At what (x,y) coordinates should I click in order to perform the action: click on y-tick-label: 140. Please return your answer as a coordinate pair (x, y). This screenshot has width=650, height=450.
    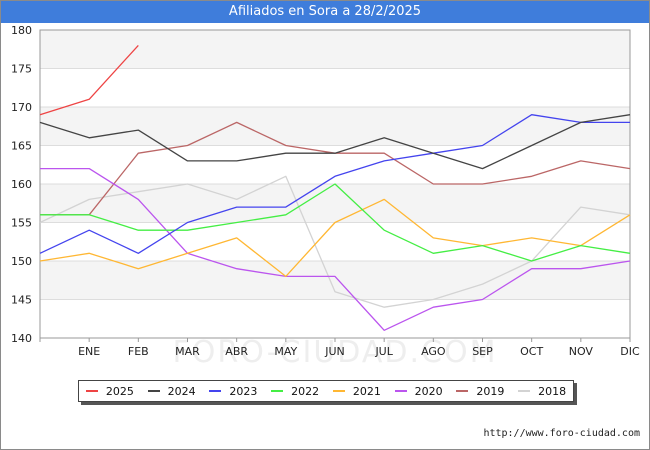
    Looking at the image, I should click on (21, 338).